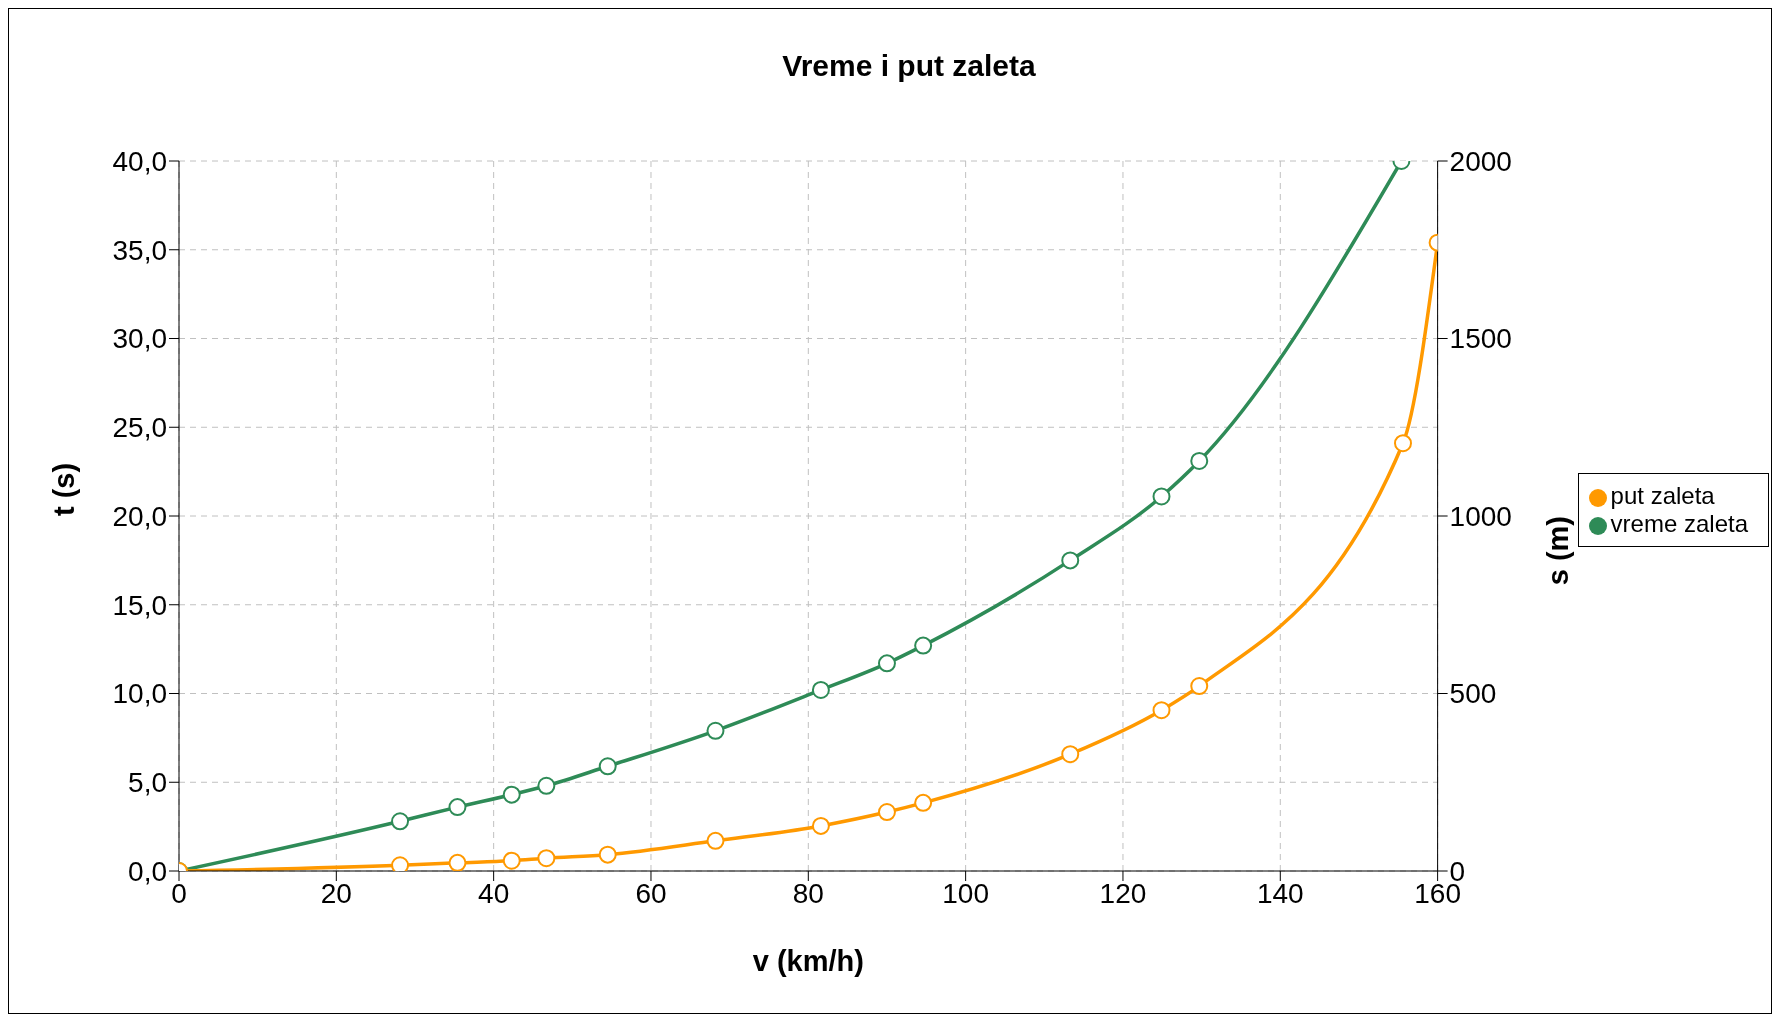 This screenshot has height=1022, width=1780. Describe the element at coordinates (808, 961) in the screenshot. I see `x-axis-title: v (km/h)` at that location.